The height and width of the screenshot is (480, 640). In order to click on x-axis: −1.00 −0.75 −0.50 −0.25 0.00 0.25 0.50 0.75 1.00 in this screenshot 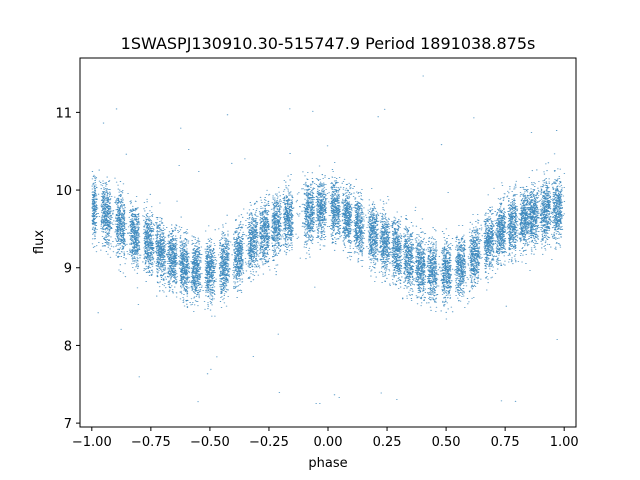, I will do `click(325, 438)`.